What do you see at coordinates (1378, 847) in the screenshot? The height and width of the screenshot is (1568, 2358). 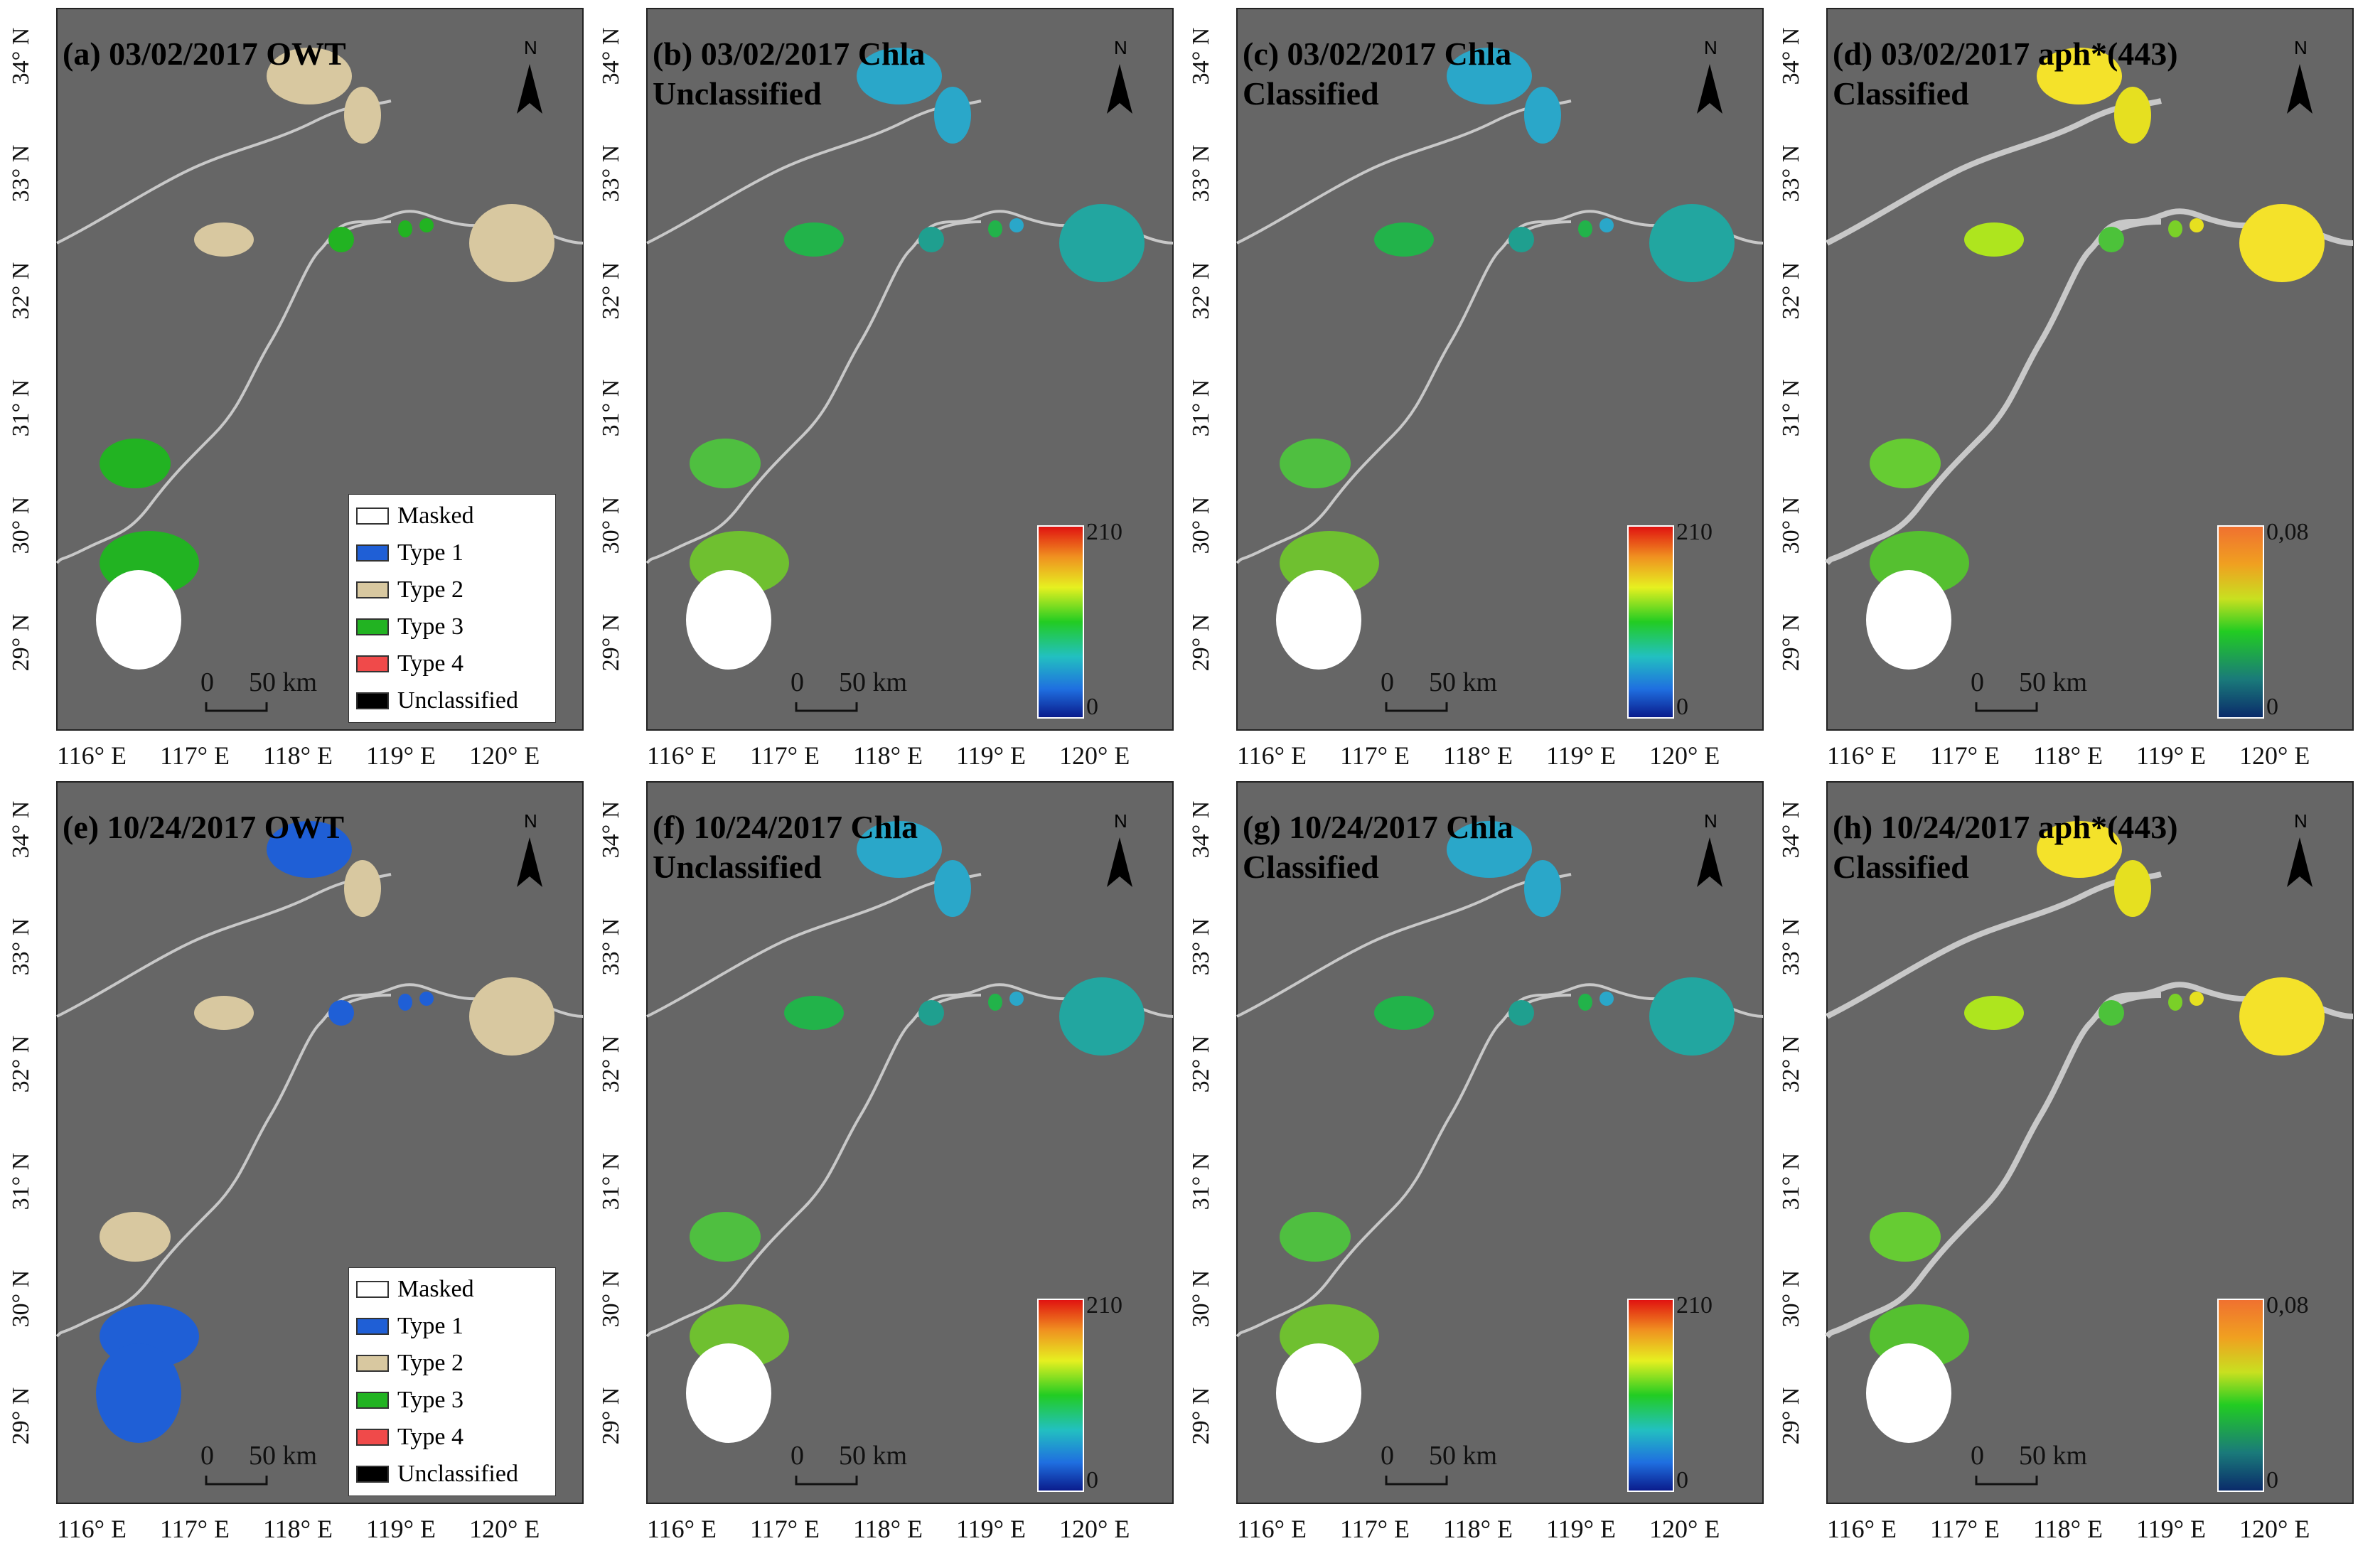 I see `panel-title: (g) 10/24/2017 Chla Classified` at bounding box center [1378, 847].